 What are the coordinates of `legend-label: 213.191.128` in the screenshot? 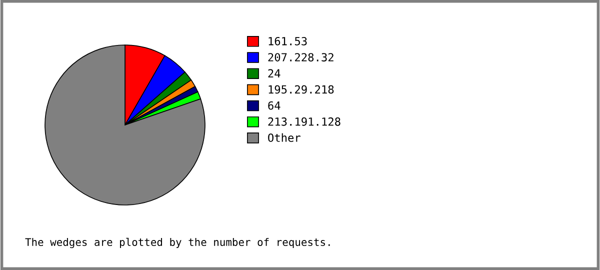 It's located at (304, 121).